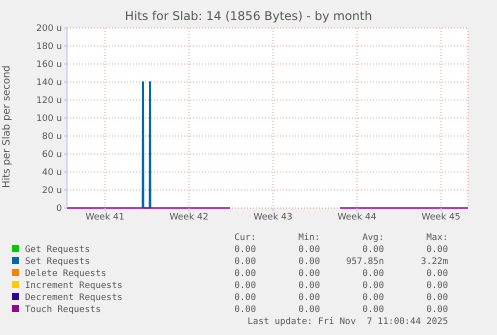 The image size is (497, 335). What do you see at coordinates (58, 262) in the screenshot?
I see `legend-label: Set Requests` at bounding box center [58, 262].